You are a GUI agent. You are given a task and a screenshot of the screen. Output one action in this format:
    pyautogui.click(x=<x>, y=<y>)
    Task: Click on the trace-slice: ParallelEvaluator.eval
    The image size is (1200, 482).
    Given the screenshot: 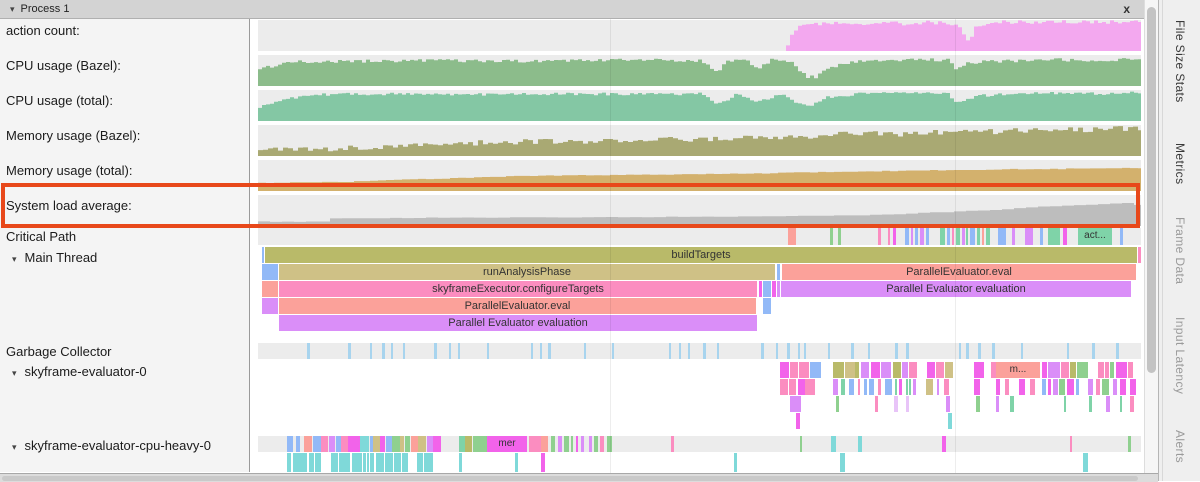 What is the action you would take?
    pyautogui.click(x=517, y=306)
    